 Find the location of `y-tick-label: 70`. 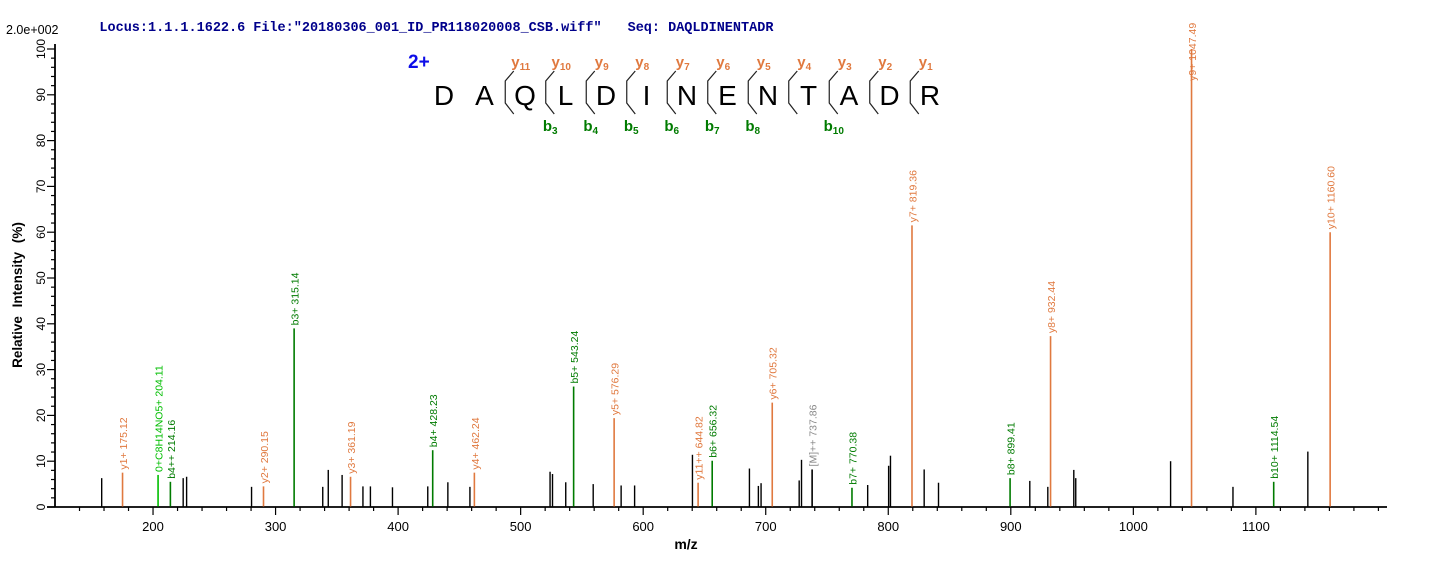

y-tick-label: 70 is located at coordinates (41, 186).